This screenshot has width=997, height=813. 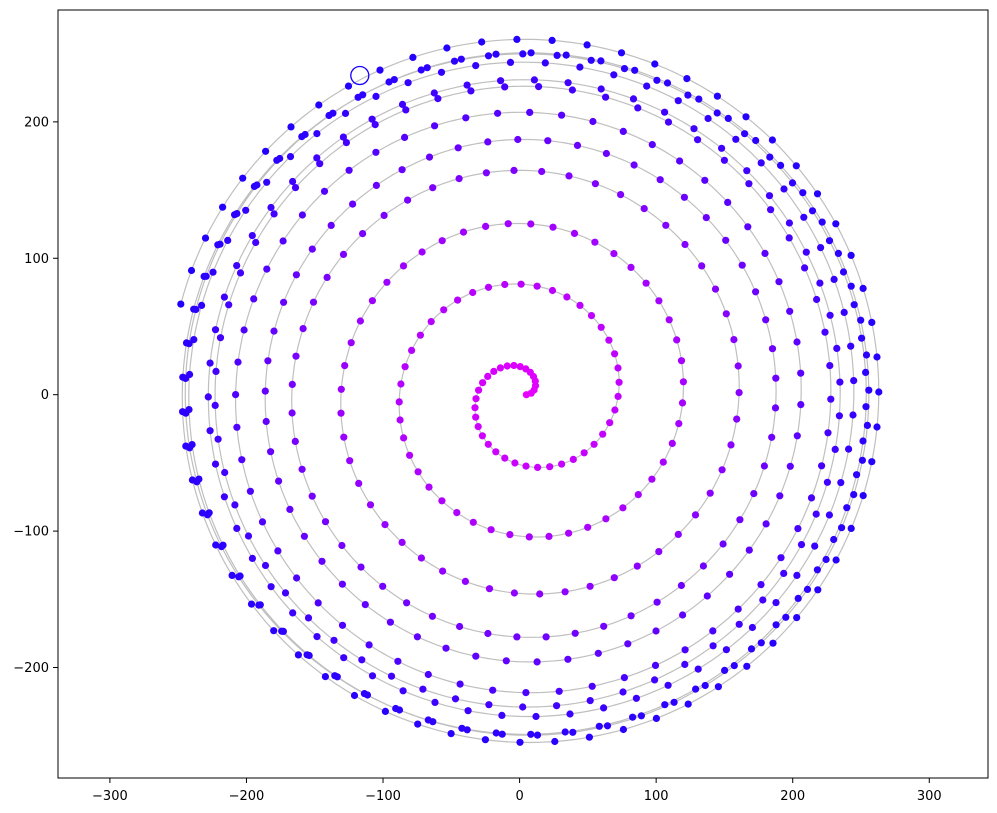 What do you see at coordinates (929, 796) in the screenshot?
I see `x-tick-label: 300` at bounding box center [929, 796].